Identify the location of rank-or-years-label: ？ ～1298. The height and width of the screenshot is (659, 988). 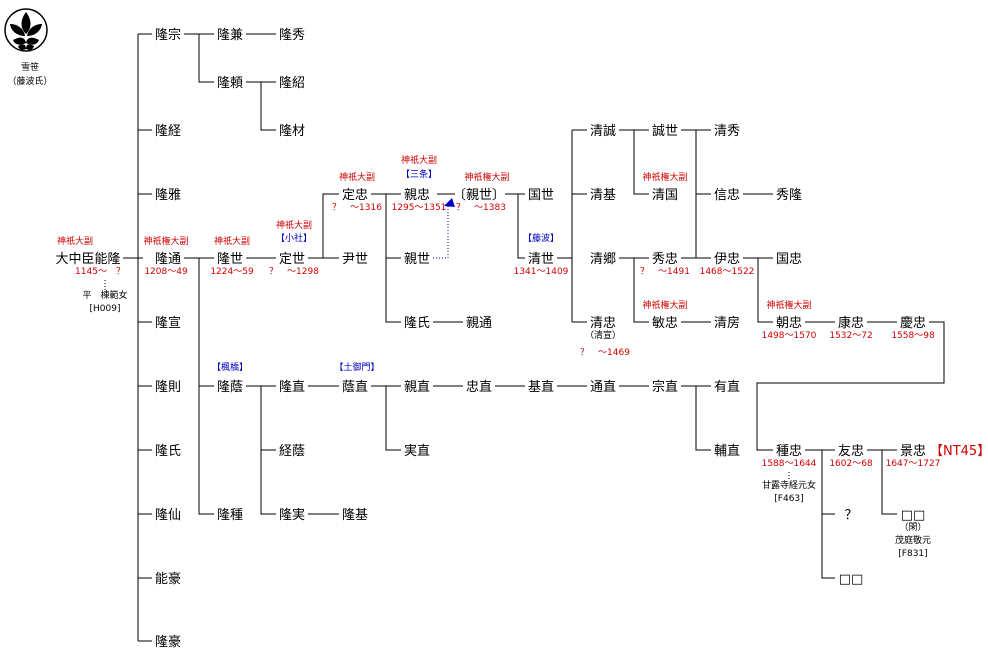
(294, 272).